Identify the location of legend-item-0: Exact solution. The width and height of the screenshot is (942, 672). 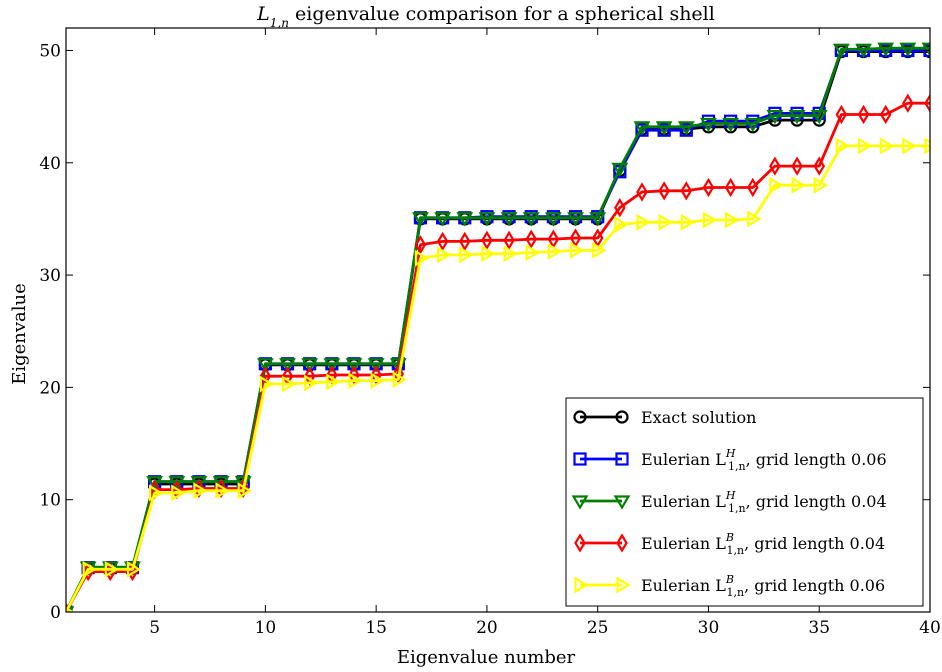
(664, 417).